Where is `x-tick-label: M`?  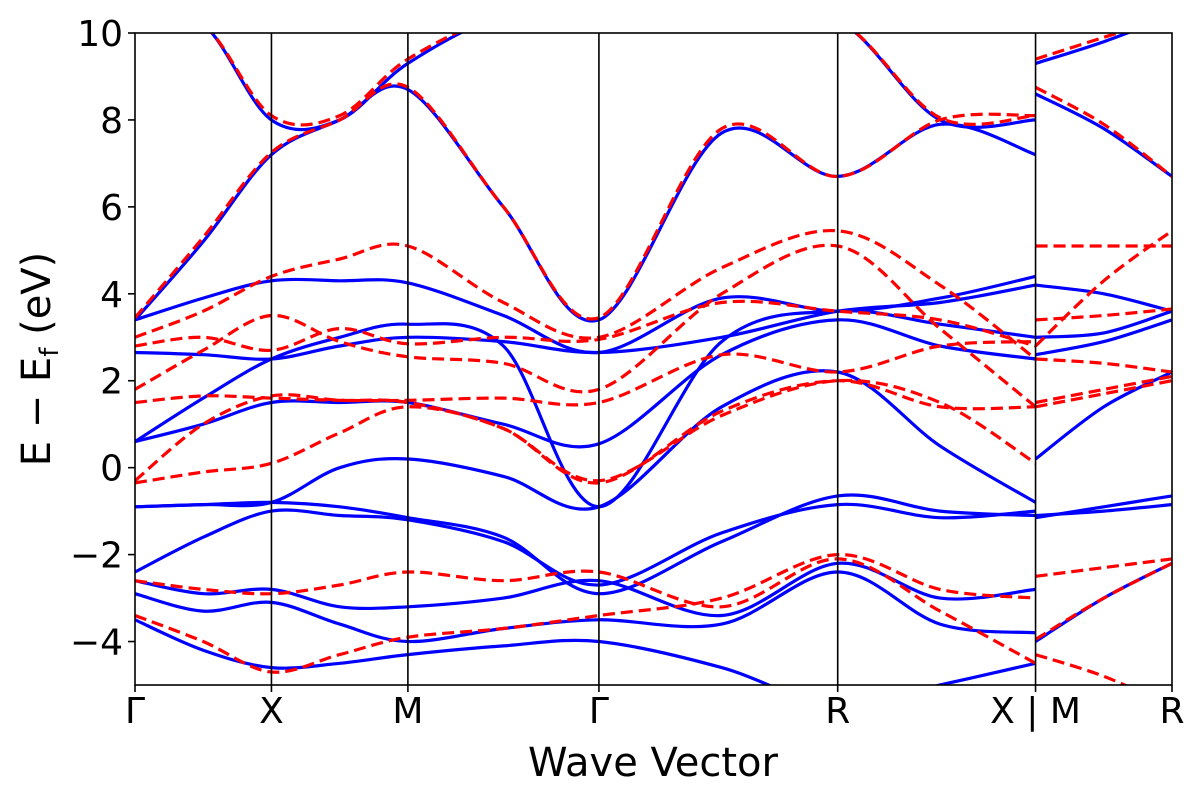
x-tick-label: M is located at coordinates (407, 711).